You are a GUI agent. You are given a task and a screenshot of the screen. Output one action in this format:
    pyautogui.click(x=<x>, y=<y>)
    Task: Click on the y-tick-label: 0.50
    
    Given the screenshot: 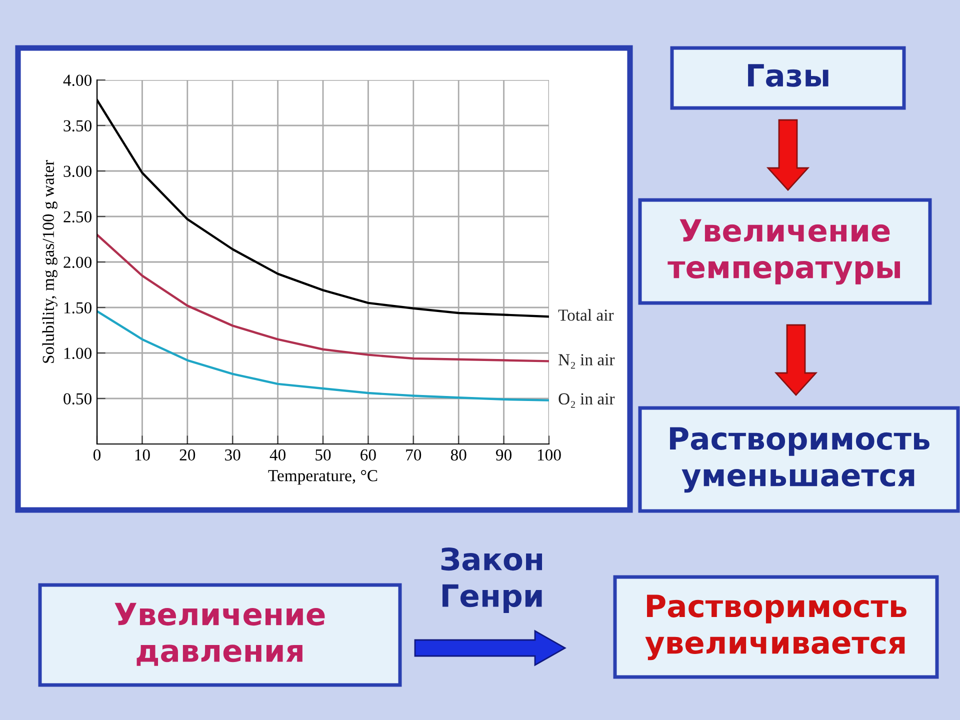 What is the action you would take?
    pyautogui.click(x=78, y=399)
    